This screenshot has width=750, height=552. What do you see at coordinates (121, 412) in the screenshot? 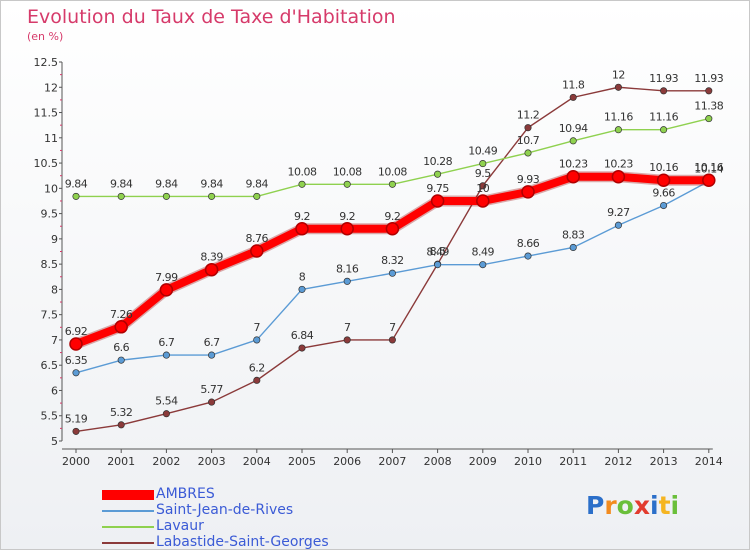
I see `data-label-labastide-saint-georges: 5.32` at bounding box center [121, 412].